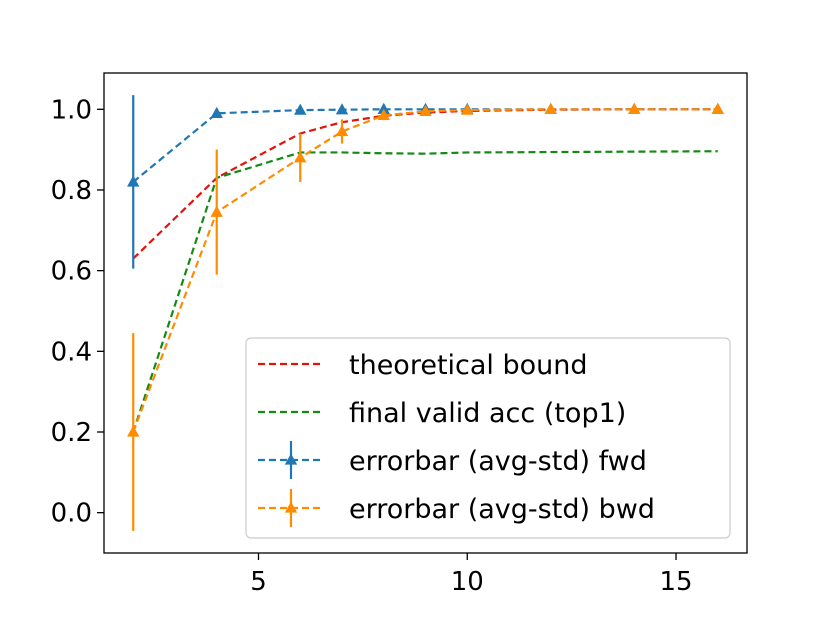 This screenshot has height=623, width=830. I want to click on legend-label: errorbar (avg-std) bwd, so click(502, 509).